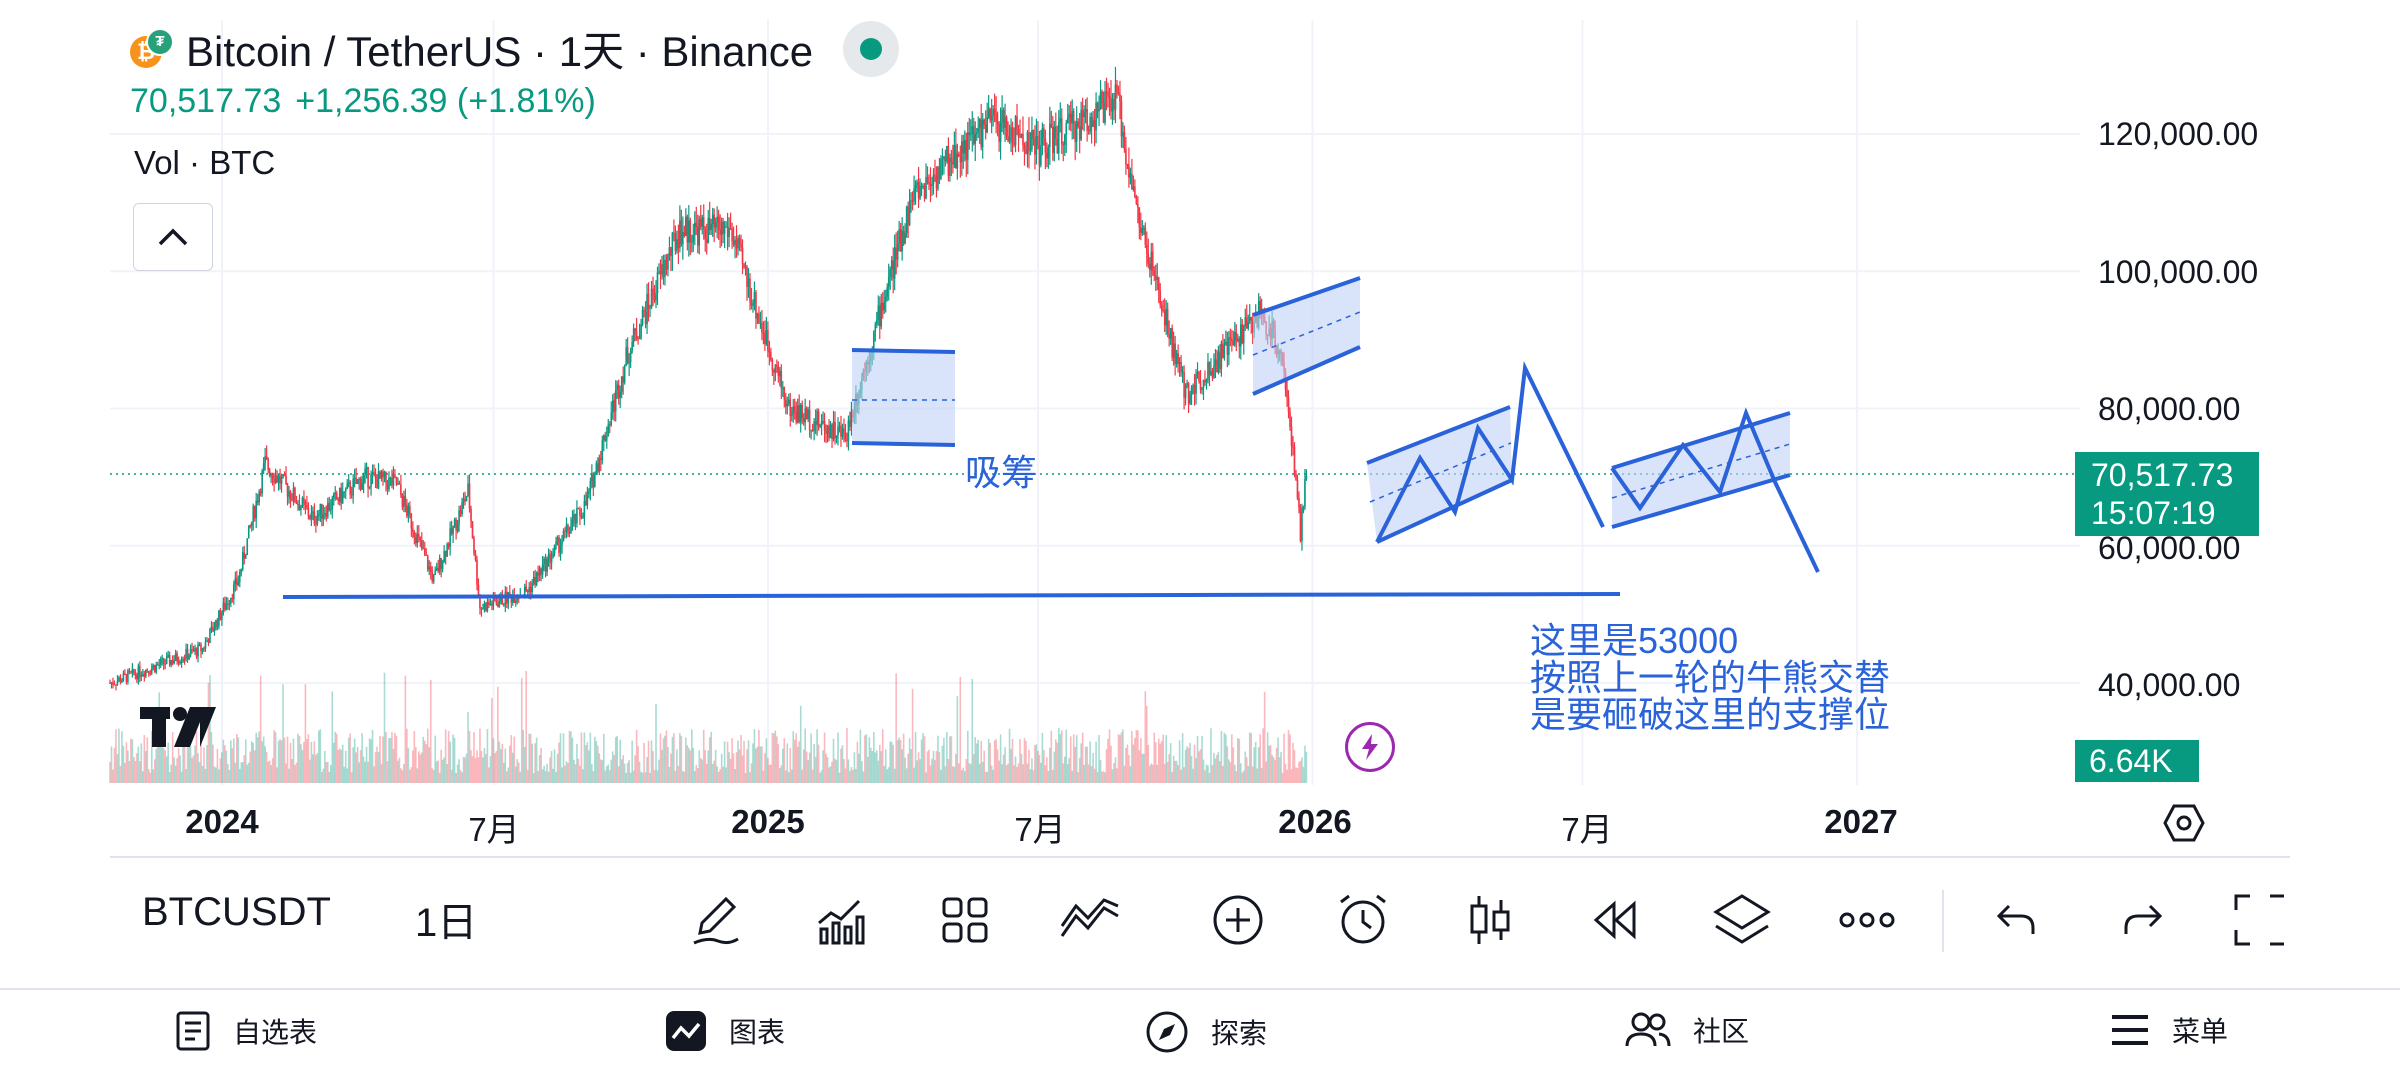 This screenshot has height=1080, width=2400. What do you see at coordinates (173, 237) in the screenshot?
I see `collapse-legend-button` at bounding box center [173, 237].